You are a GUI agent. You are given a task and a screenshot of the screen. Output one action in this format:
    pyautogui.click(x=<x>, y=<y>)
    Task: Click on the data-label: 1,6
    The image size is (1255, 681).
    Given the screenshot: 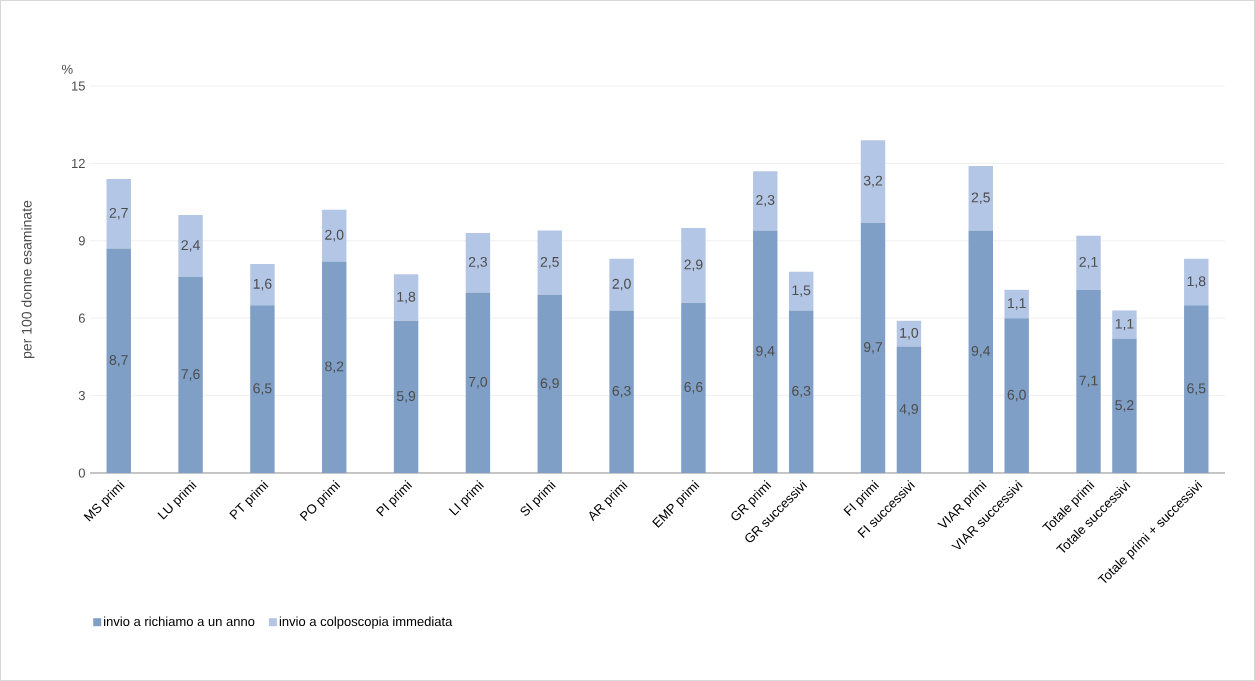 What is the action you would take?
    pyautogui.click(x=262, y=284)
    